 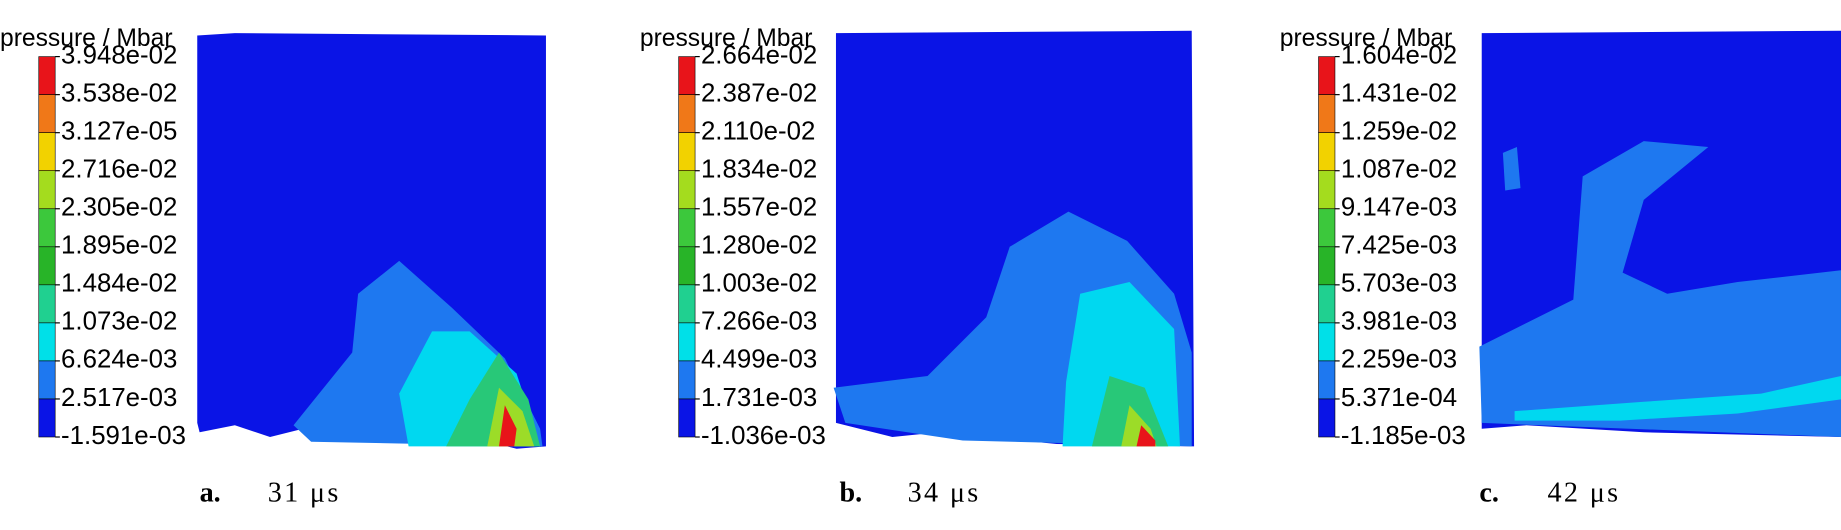 I want to click on colorbar-label: 5.703e-03, so click(x=1399, y=284).